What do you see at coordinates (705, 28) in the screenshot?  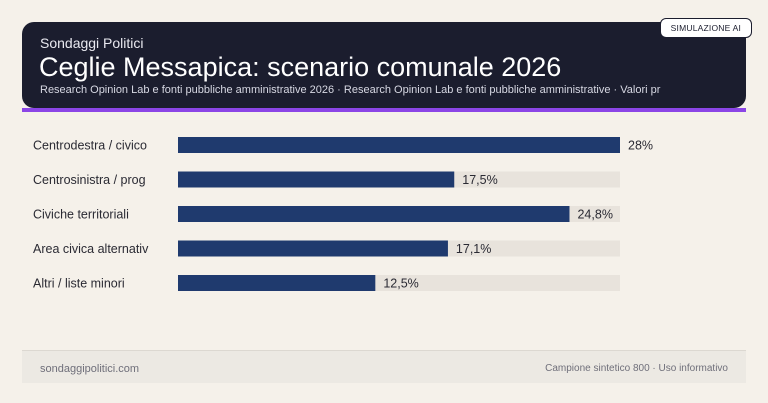 I see `simulation-badge: SIMULAZIONE AI` at bounding box center [705, 28].